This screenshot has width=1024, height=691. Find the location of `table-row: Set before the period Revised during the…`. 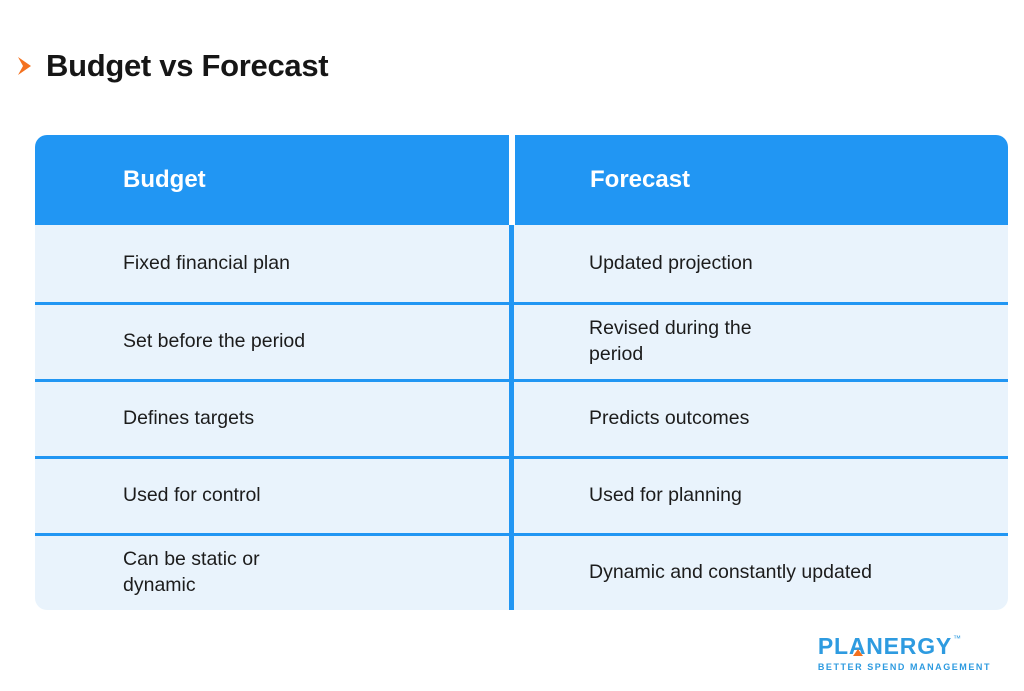

table-row: Set before the period Revised during the… is located at coordinates (521, 340).